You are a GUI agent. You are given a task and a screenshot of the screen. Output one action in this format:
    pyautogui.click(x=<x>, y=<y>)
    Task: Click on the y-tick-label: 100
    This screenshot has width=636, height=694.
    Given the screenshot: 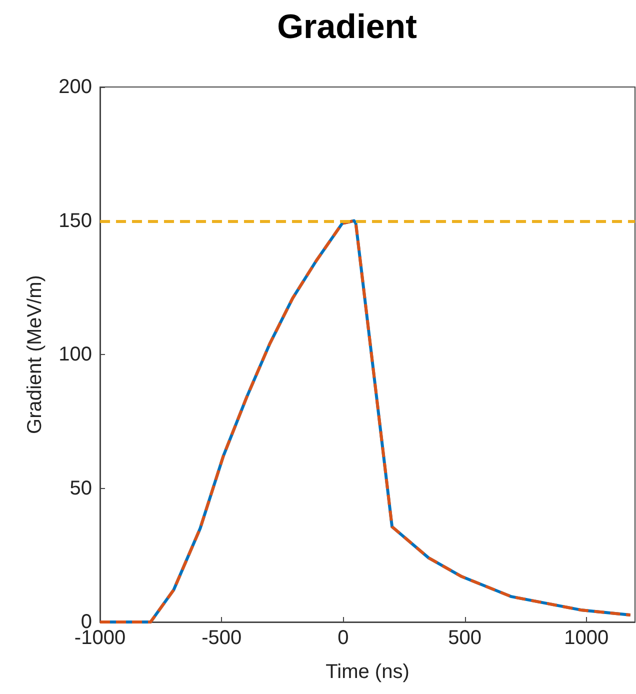 What is the action you would take?
    pyautogui.click(x=75, y=355)
    